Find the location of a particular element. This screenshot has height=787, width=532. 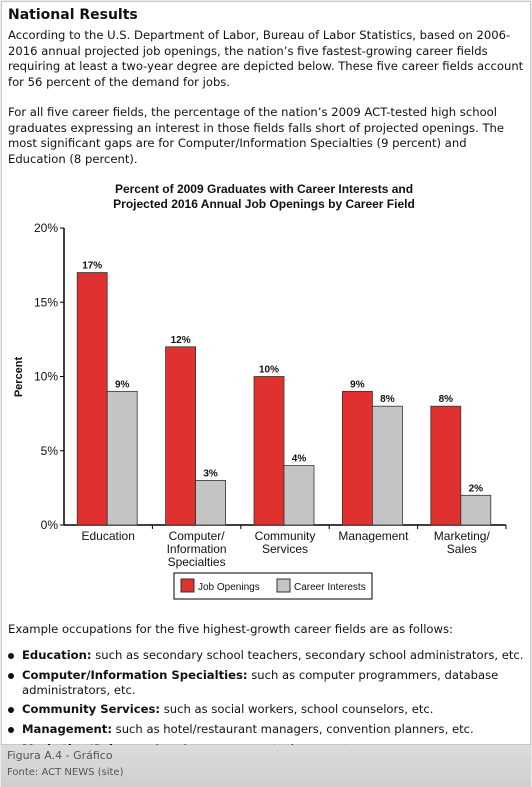

y-tick-label: 0% is located at coordinates (50, 525).